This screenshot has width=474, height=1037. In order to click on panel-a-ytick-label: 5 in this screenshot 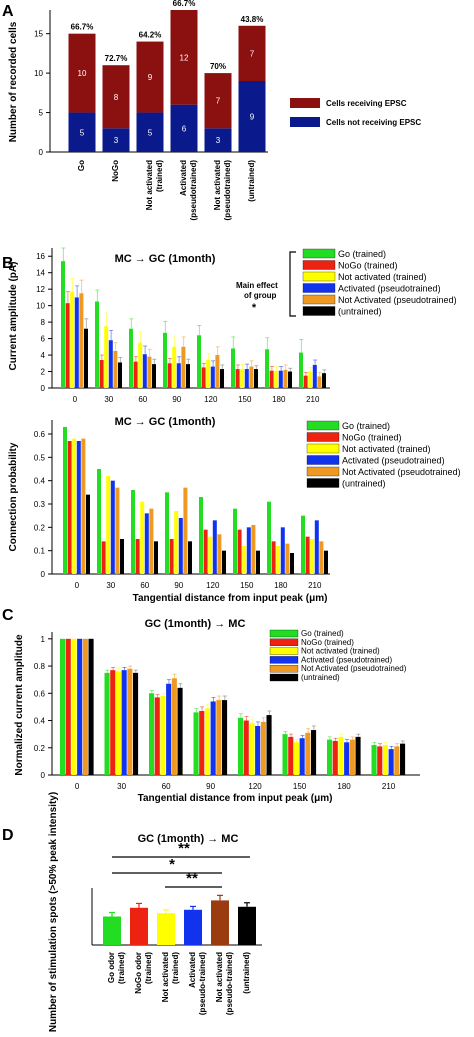, I will do `click(41, 113)`.